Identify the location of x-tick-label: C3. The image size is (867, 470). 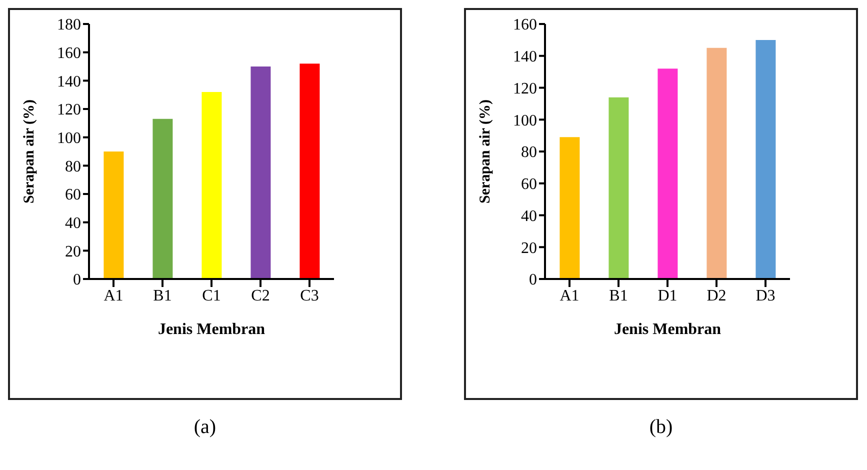
(309, 295).